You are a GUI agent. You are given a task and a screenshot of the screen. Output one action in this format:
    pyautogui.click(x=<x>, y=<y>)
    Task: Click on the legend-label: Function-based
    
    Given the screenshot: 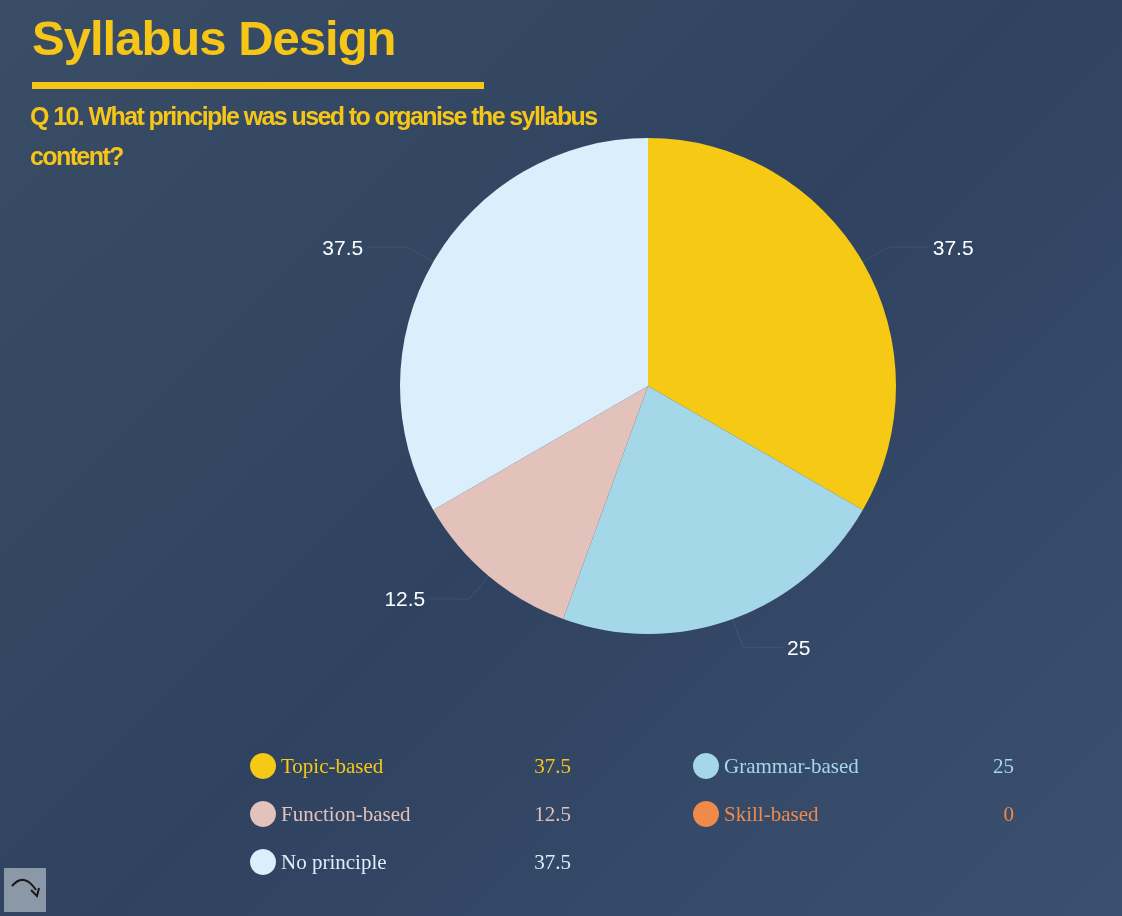 What is the action you would take?
    pyautogui.click(x=346, y=814)
    